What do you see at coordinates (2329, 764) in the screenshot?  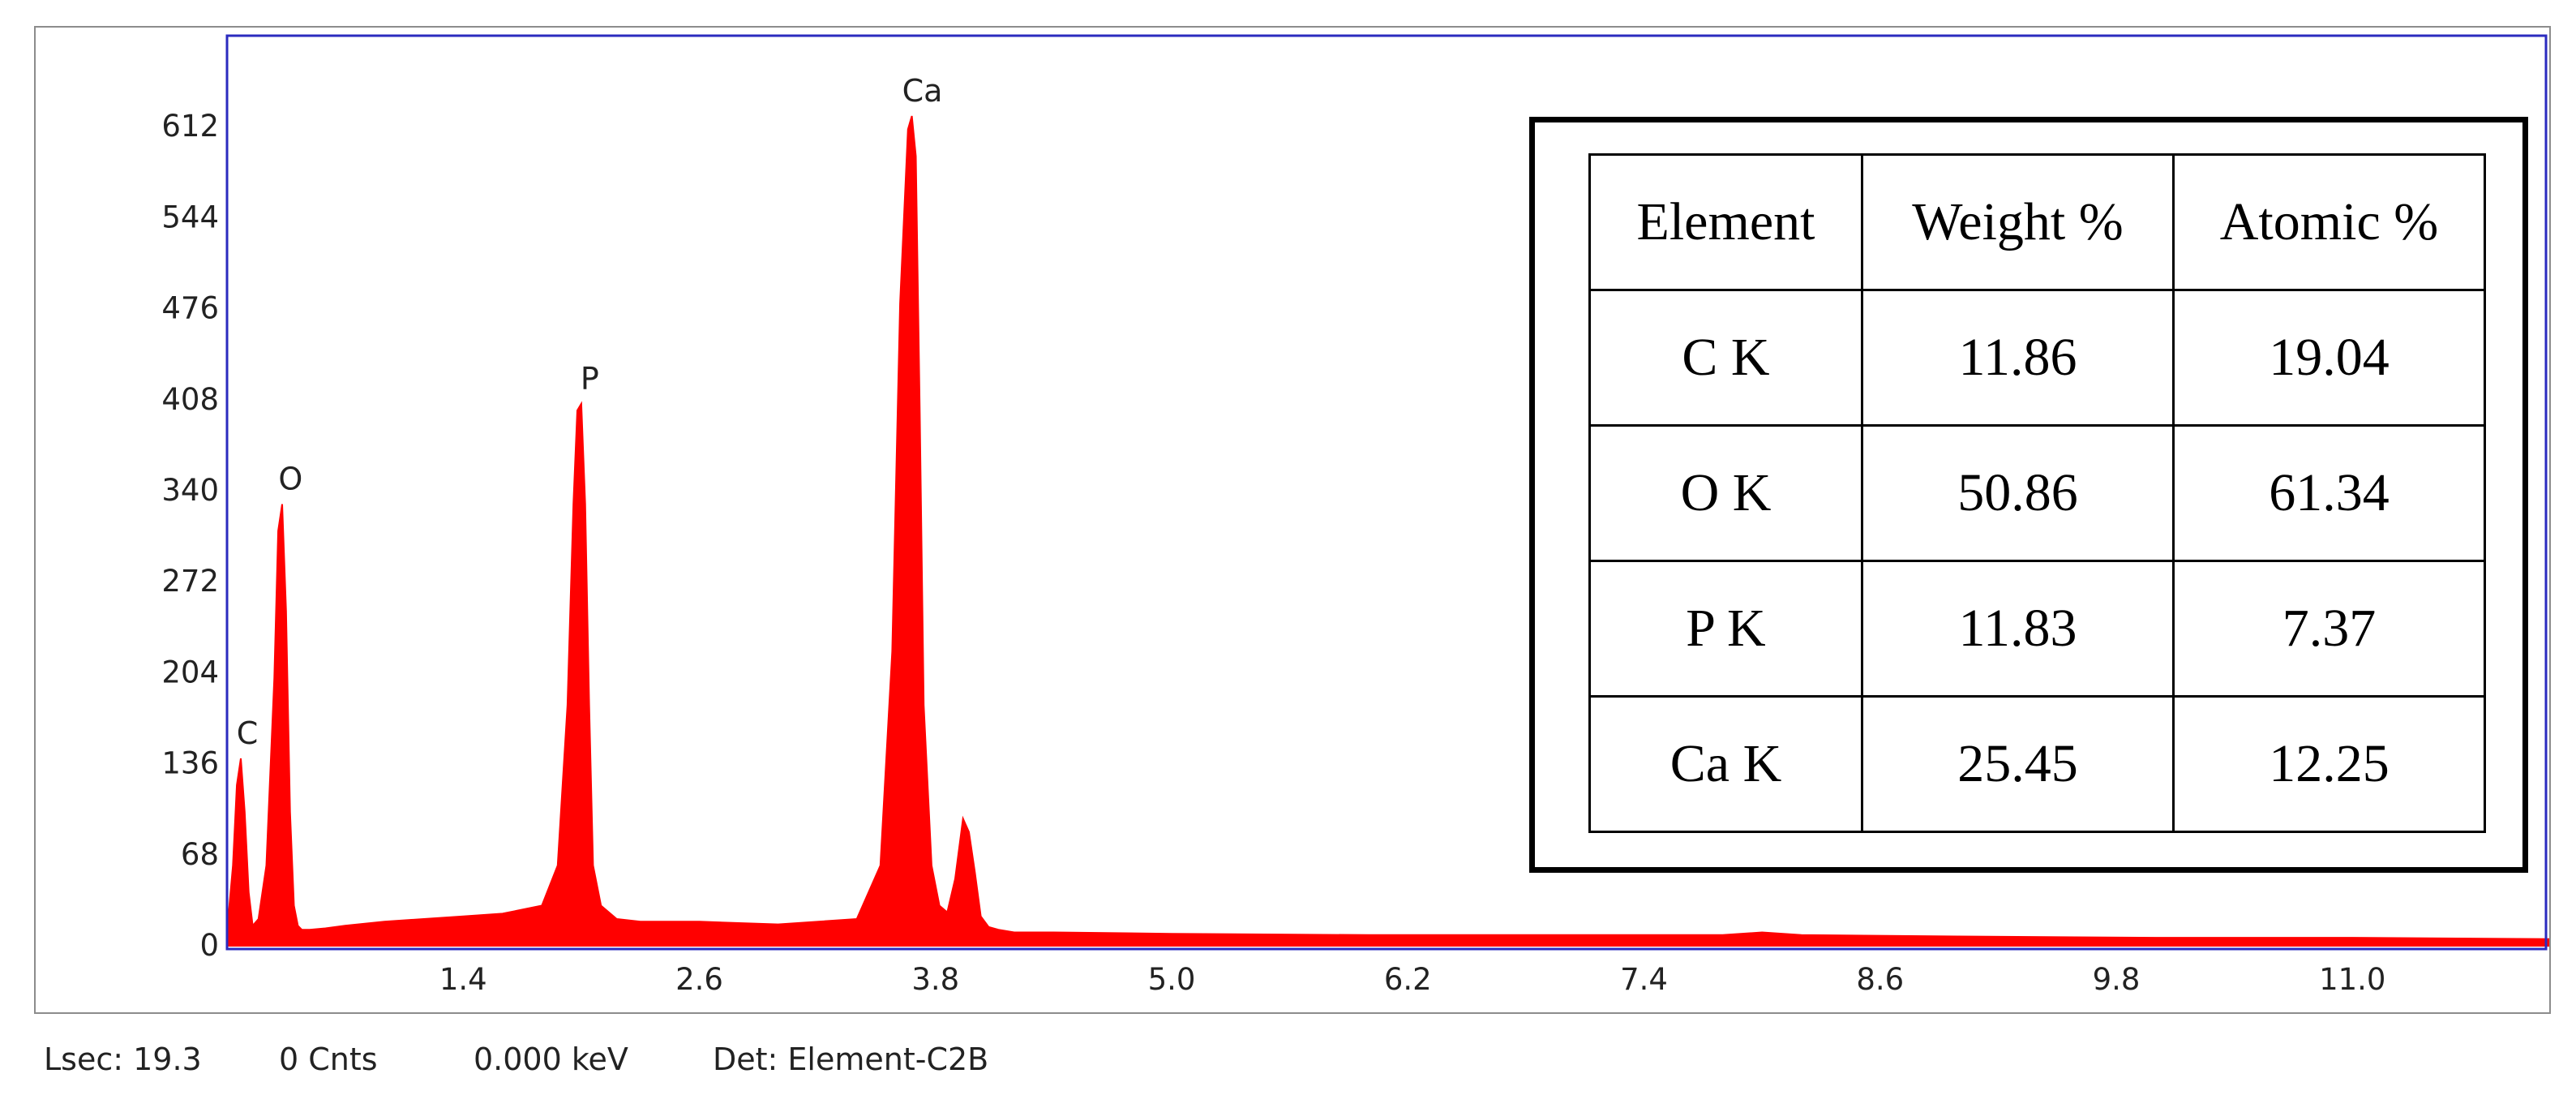 I see `cell-atomic: 12.25` at bounding box center [2329, 764].